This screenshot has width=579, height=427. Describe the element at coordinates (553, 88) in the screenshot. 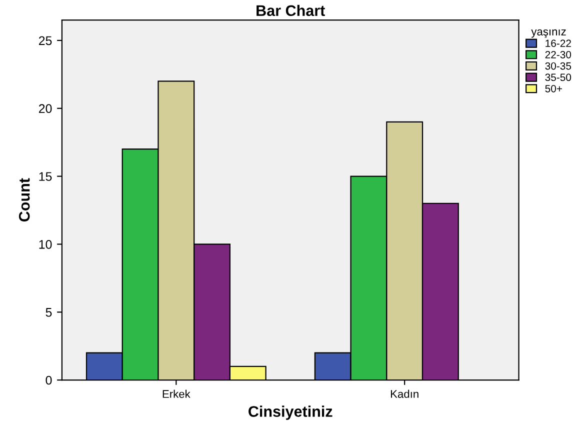

I see `legend-label: 50+` at that location.